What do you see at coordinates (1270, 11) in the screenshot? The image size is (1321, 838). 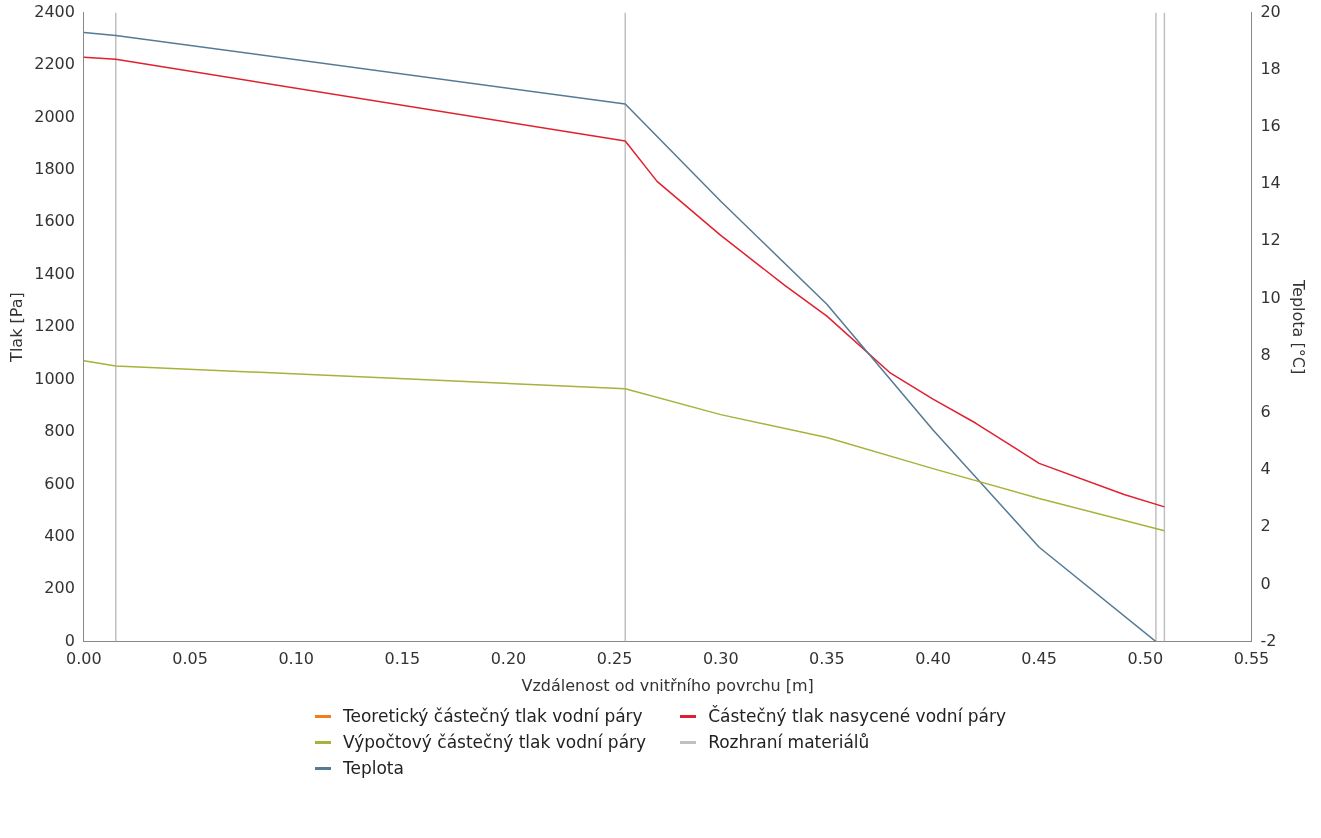 I see `y2-tick-label: 20` at bounding box center [1270, 11].